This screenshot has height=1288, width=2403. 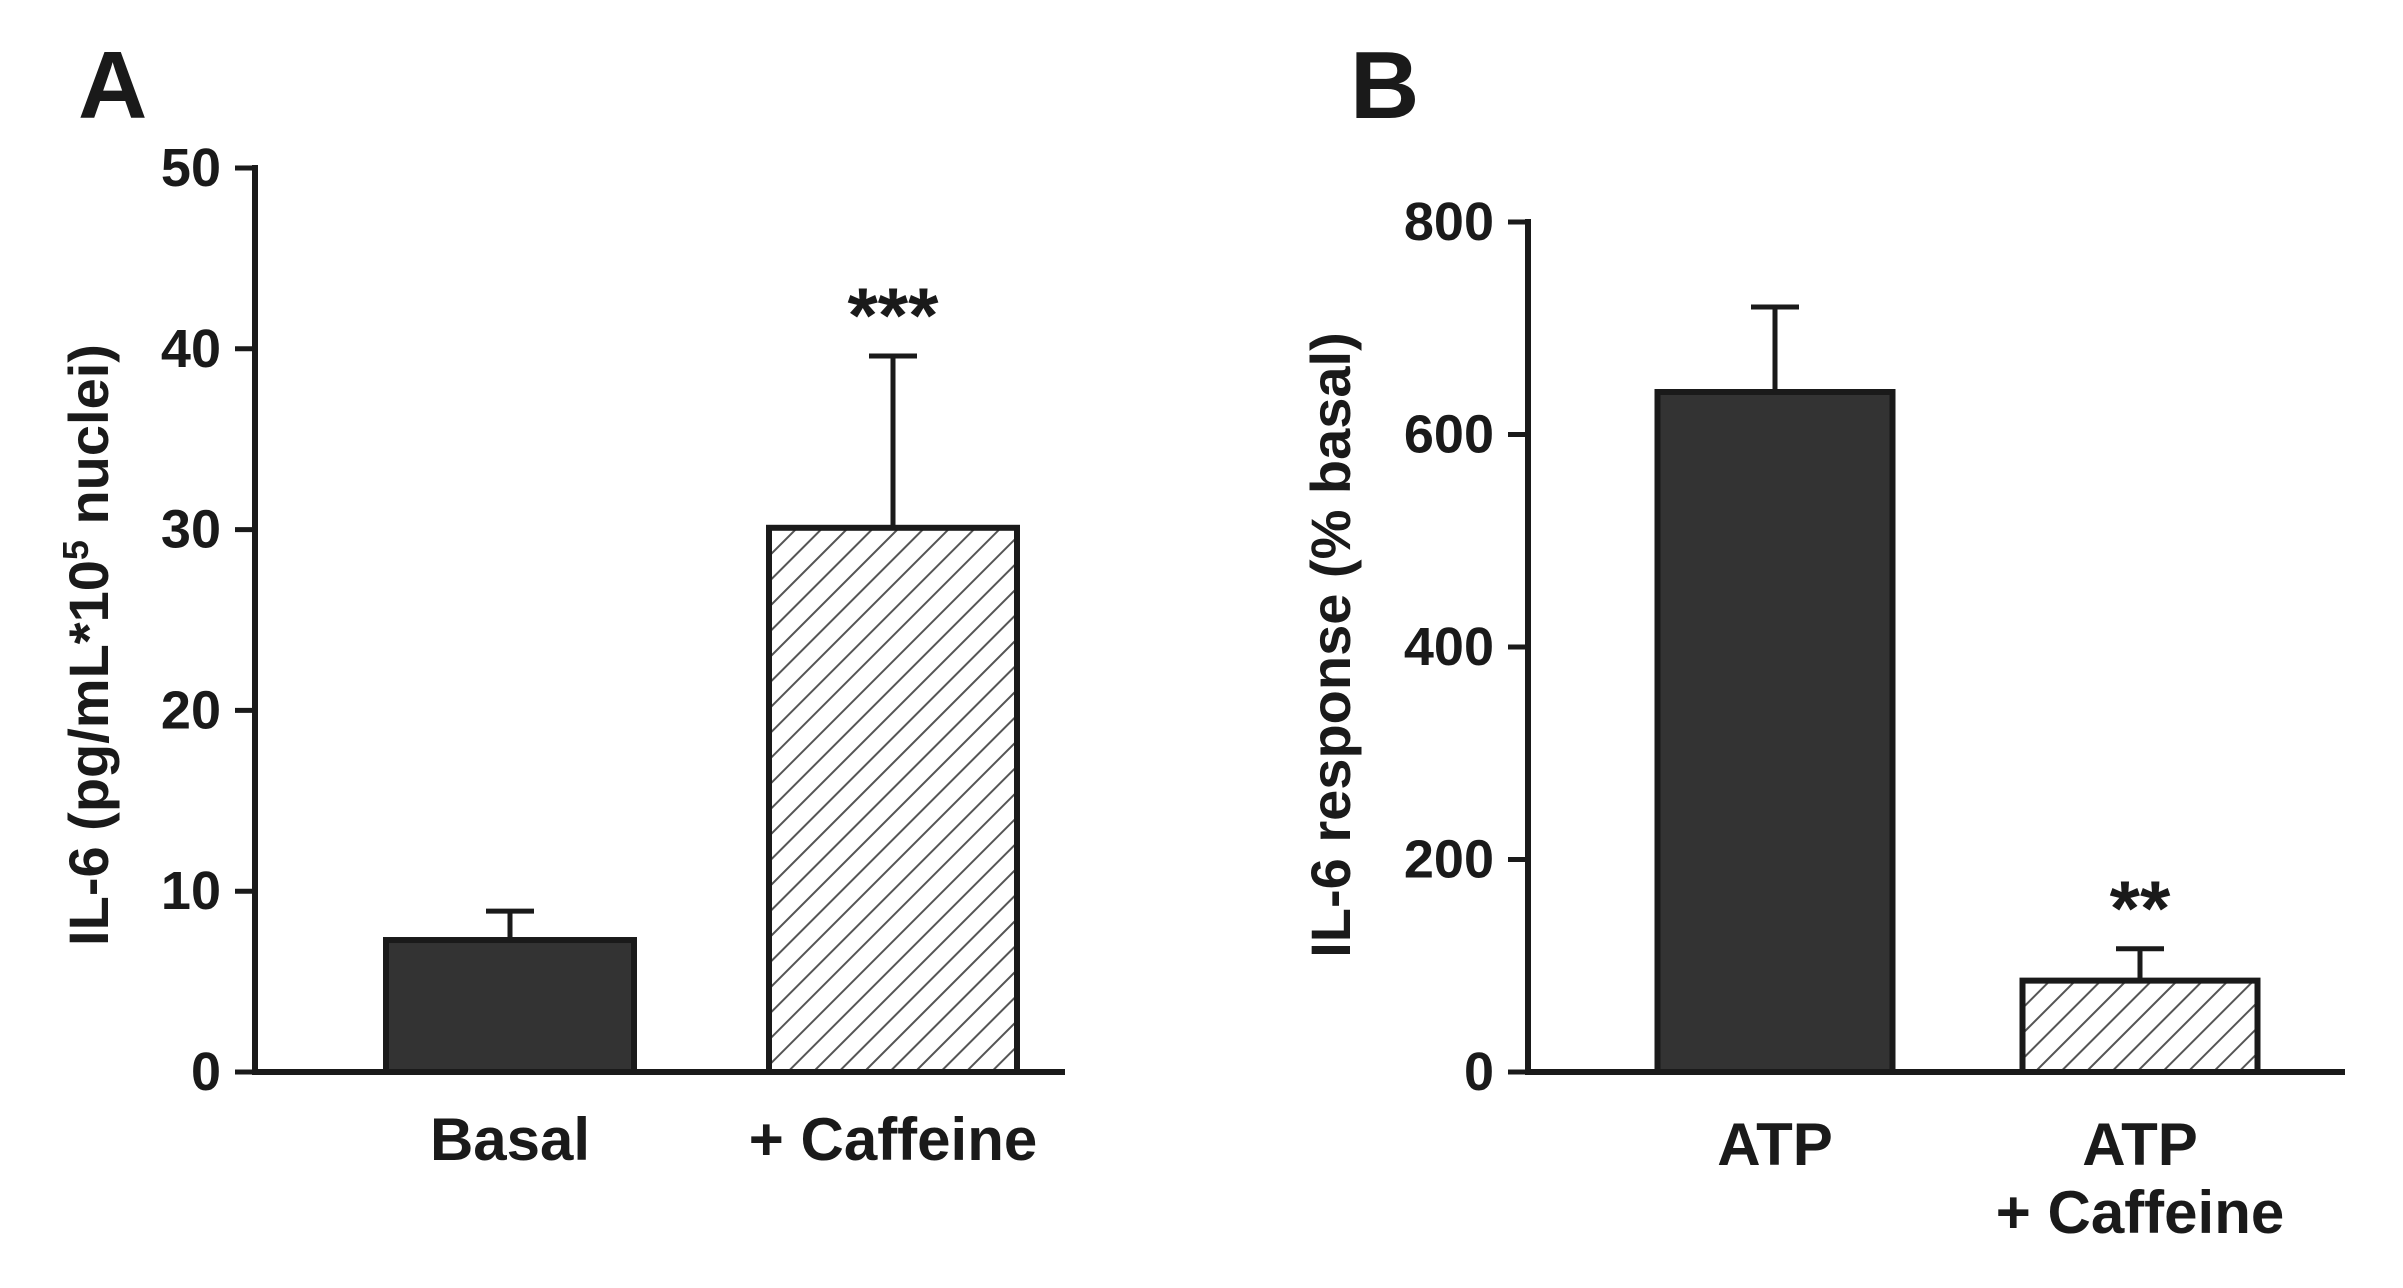 I want to click on panel-a-y-label-part-1: IL-6 (pg/mL*10, so click(x=88, y=753).